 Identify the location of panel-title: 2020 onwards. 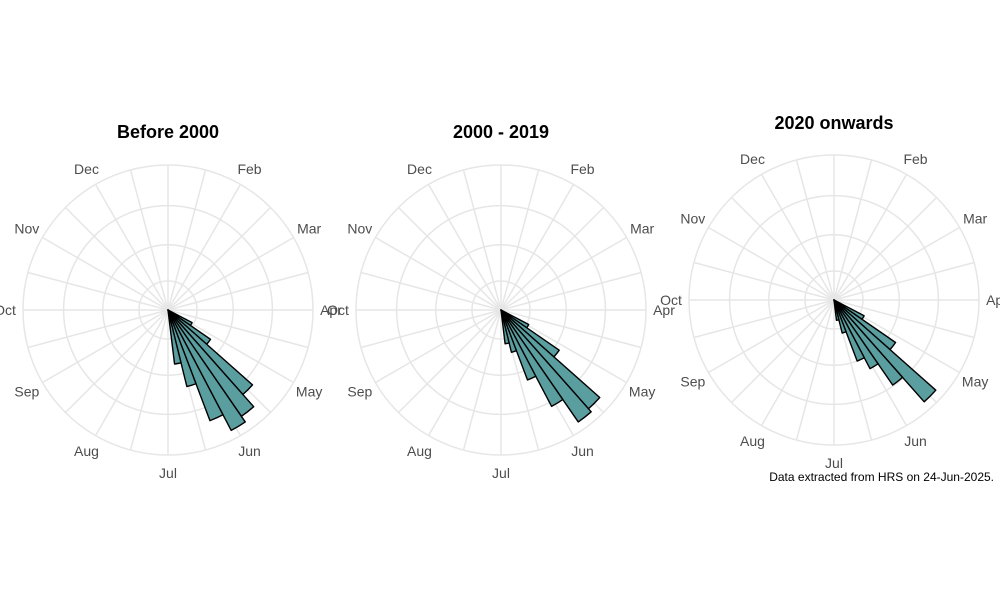
(833, 123).